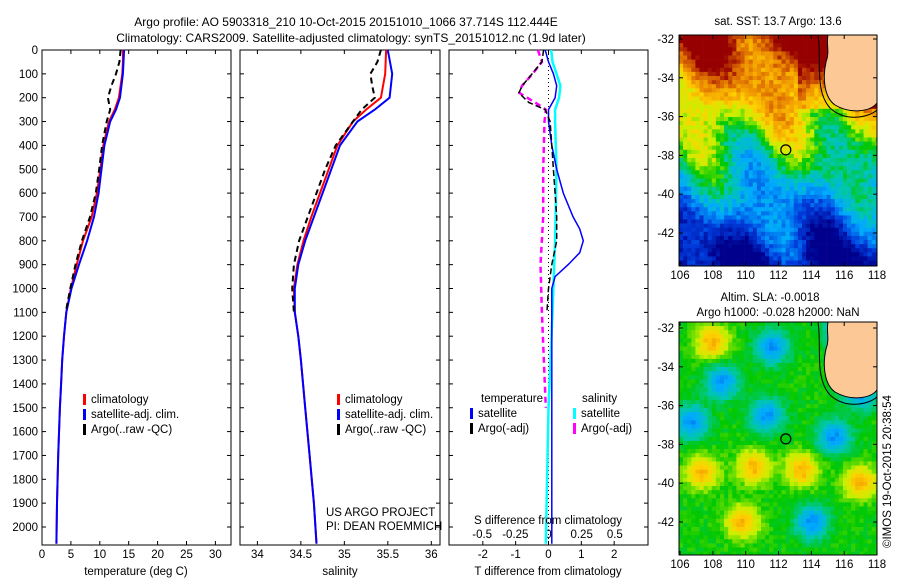 The width and height of the screenshot is (900, 580). Describe the element at coordinates (888, 471) in the screenshot. I see `credit-text: ©IMOS 19-Oct-2015 20:38:54` at that location.